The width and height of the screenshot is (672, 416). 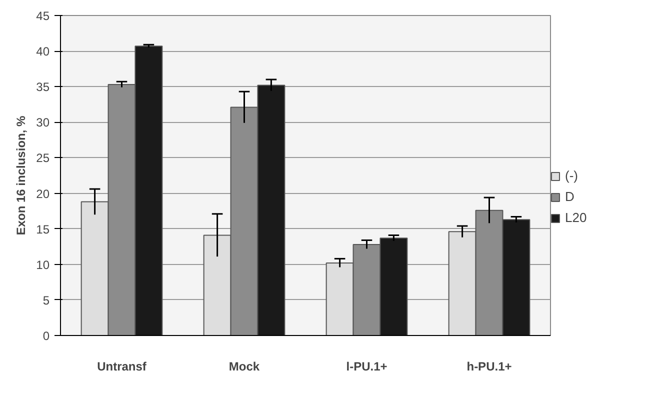 I want to click on y-tick-label: 35, so click(x=43, y=87).